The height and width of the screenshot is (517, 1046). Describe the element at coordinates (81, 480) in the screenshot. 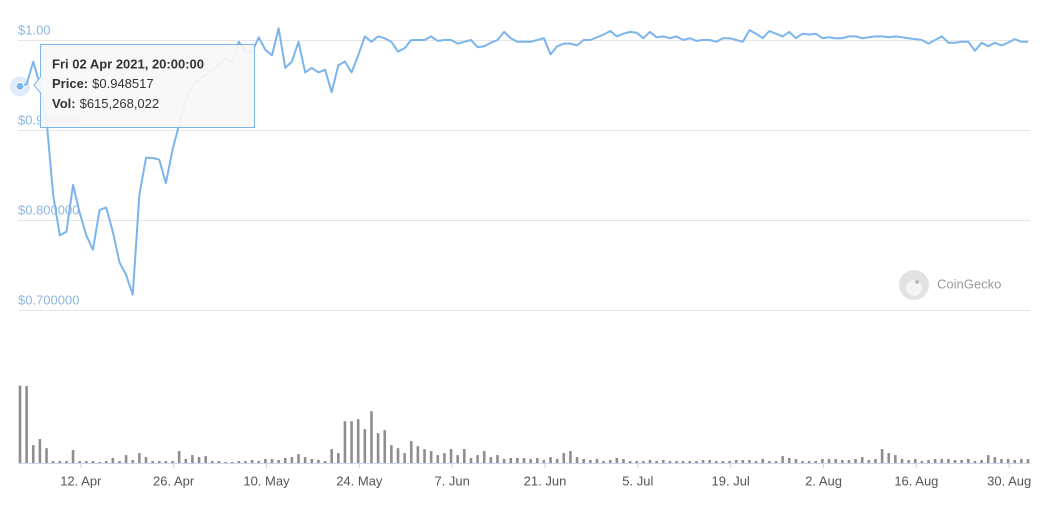

I see `x-tick-label: 12. Apr` at that location.